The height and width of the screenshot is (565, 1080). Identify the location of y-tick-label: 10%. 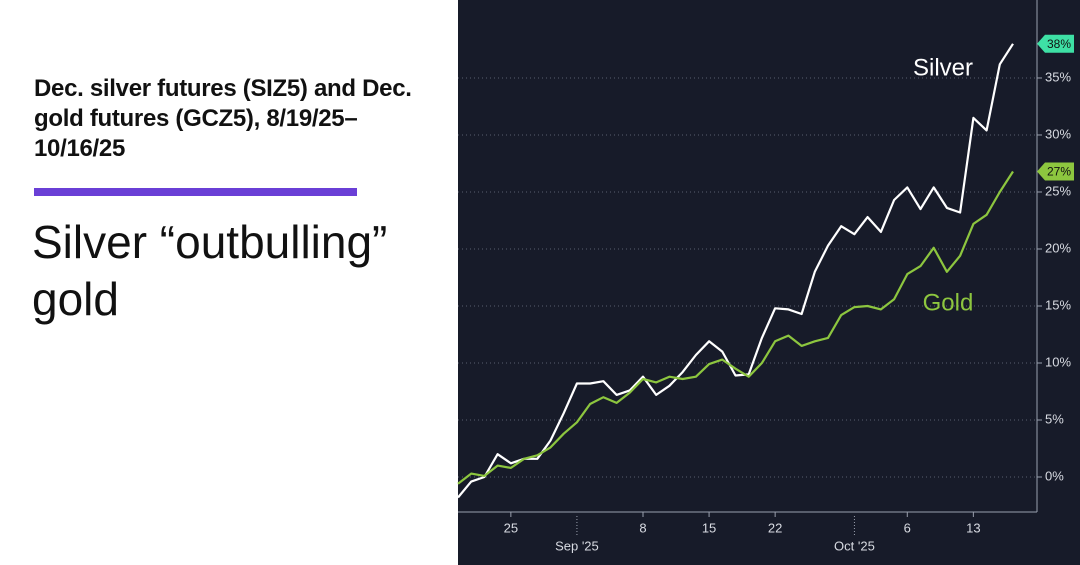
(1058, 361).